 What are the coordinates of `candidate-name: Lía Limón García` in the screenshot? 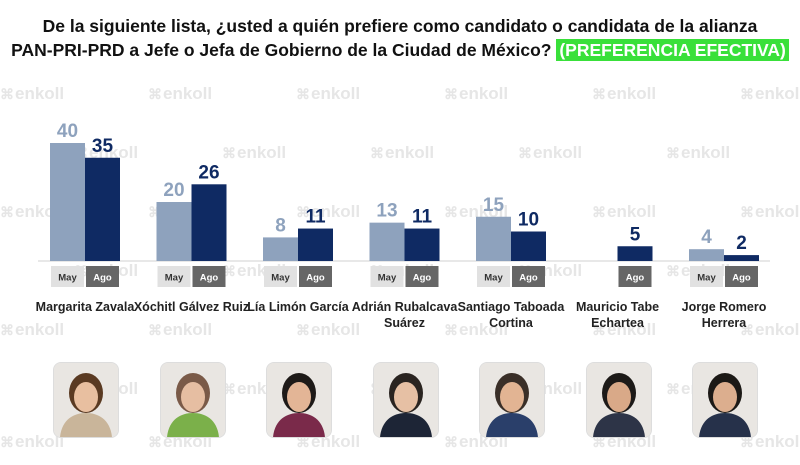 It's located at (298, 307).